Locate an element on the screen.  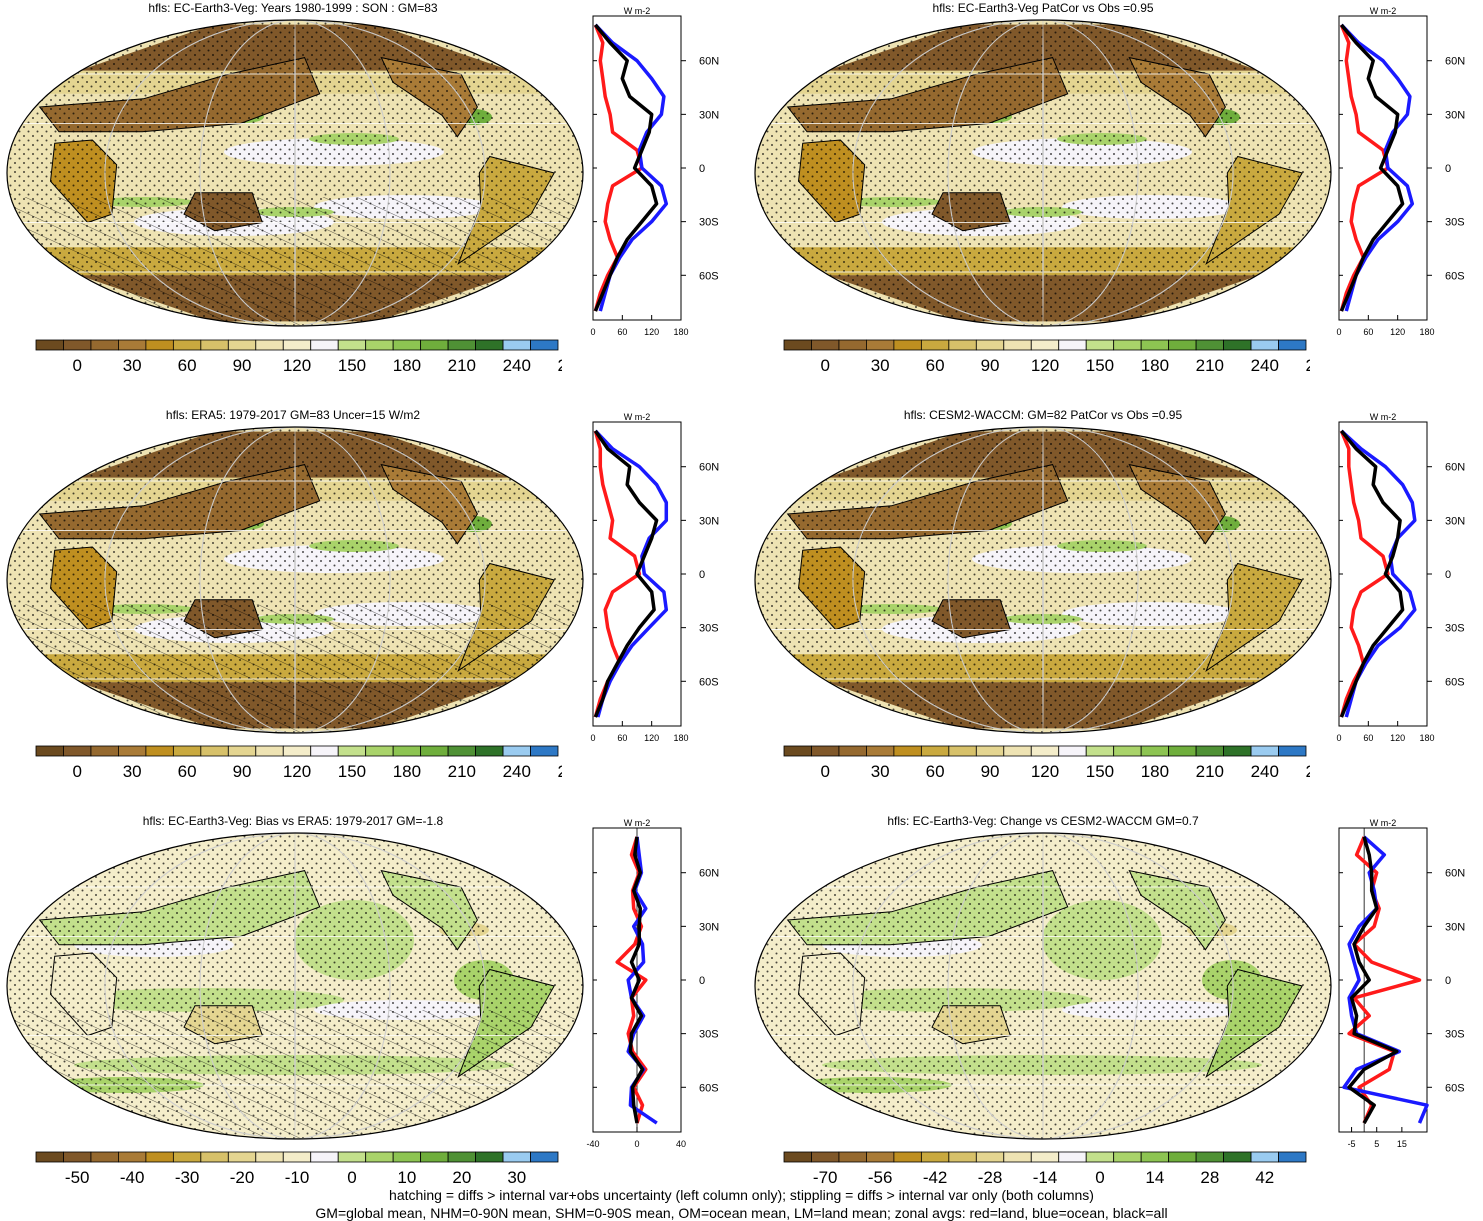
colorbar-tick-label: 10 is located at coordinates (406, 1177).